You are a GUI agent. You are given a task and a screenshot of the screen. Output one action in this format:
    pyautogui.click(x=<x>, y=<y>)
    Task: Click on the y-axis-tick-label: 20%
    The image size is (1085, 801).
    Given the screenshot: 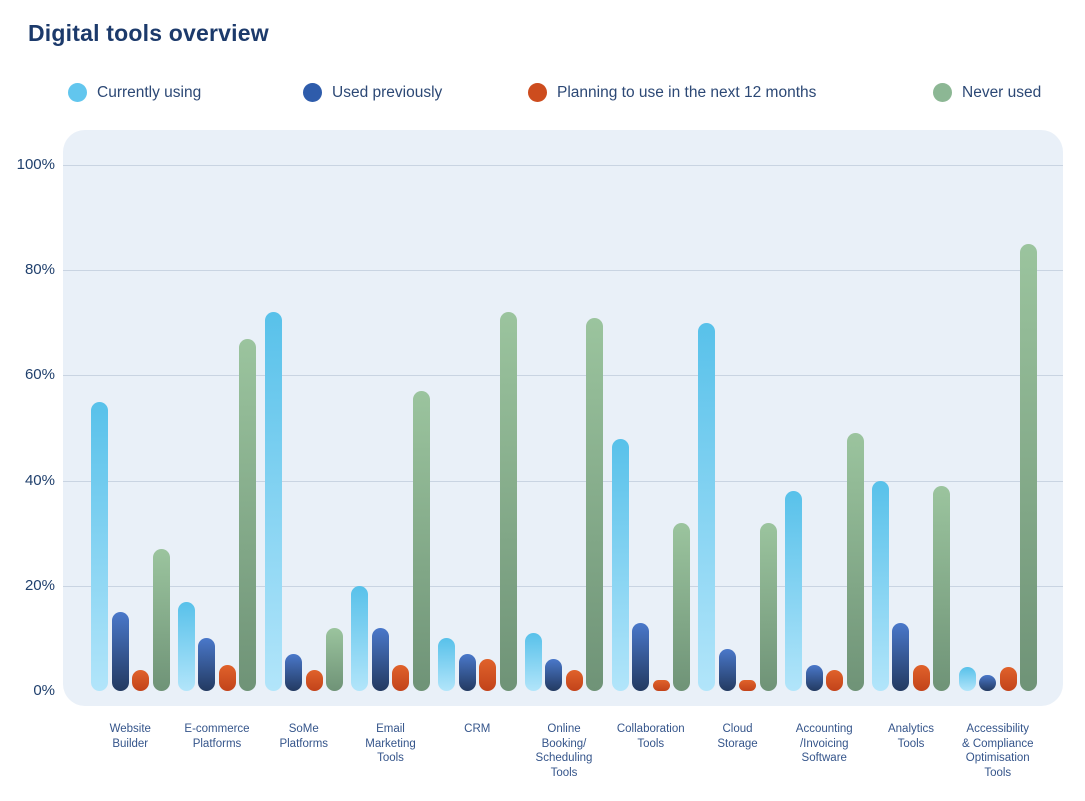 What is the action you would take?
    pyautogui.click(x=39, y=585)
    